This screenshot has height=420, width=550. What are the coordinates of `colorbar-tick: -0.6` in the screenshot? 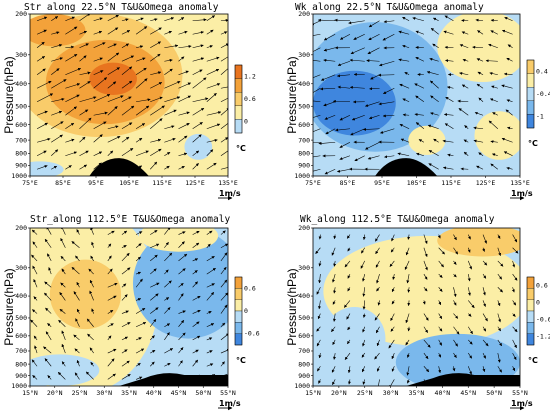 It's located at (543, 320).